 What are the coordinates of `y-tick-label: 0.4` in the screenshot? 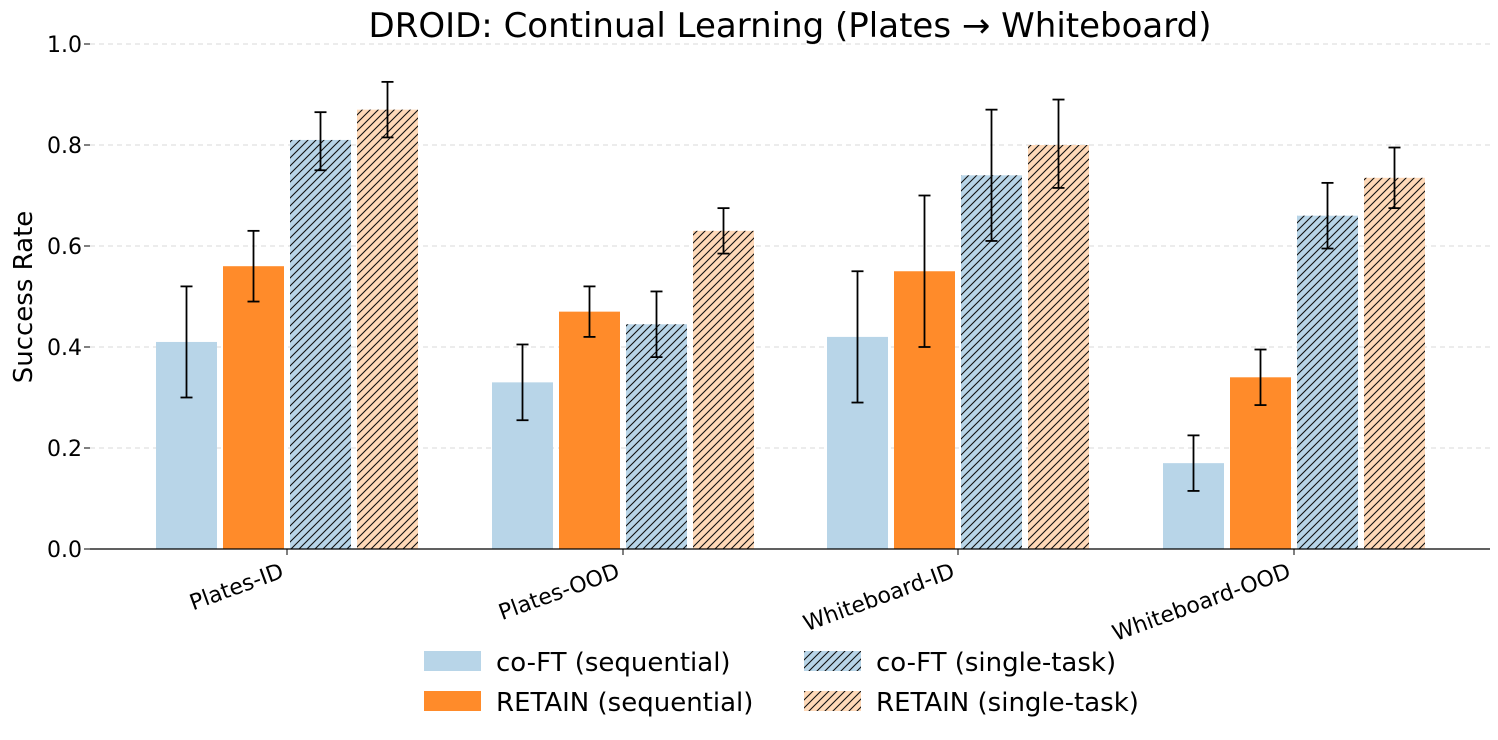 It's located at (64, 348).